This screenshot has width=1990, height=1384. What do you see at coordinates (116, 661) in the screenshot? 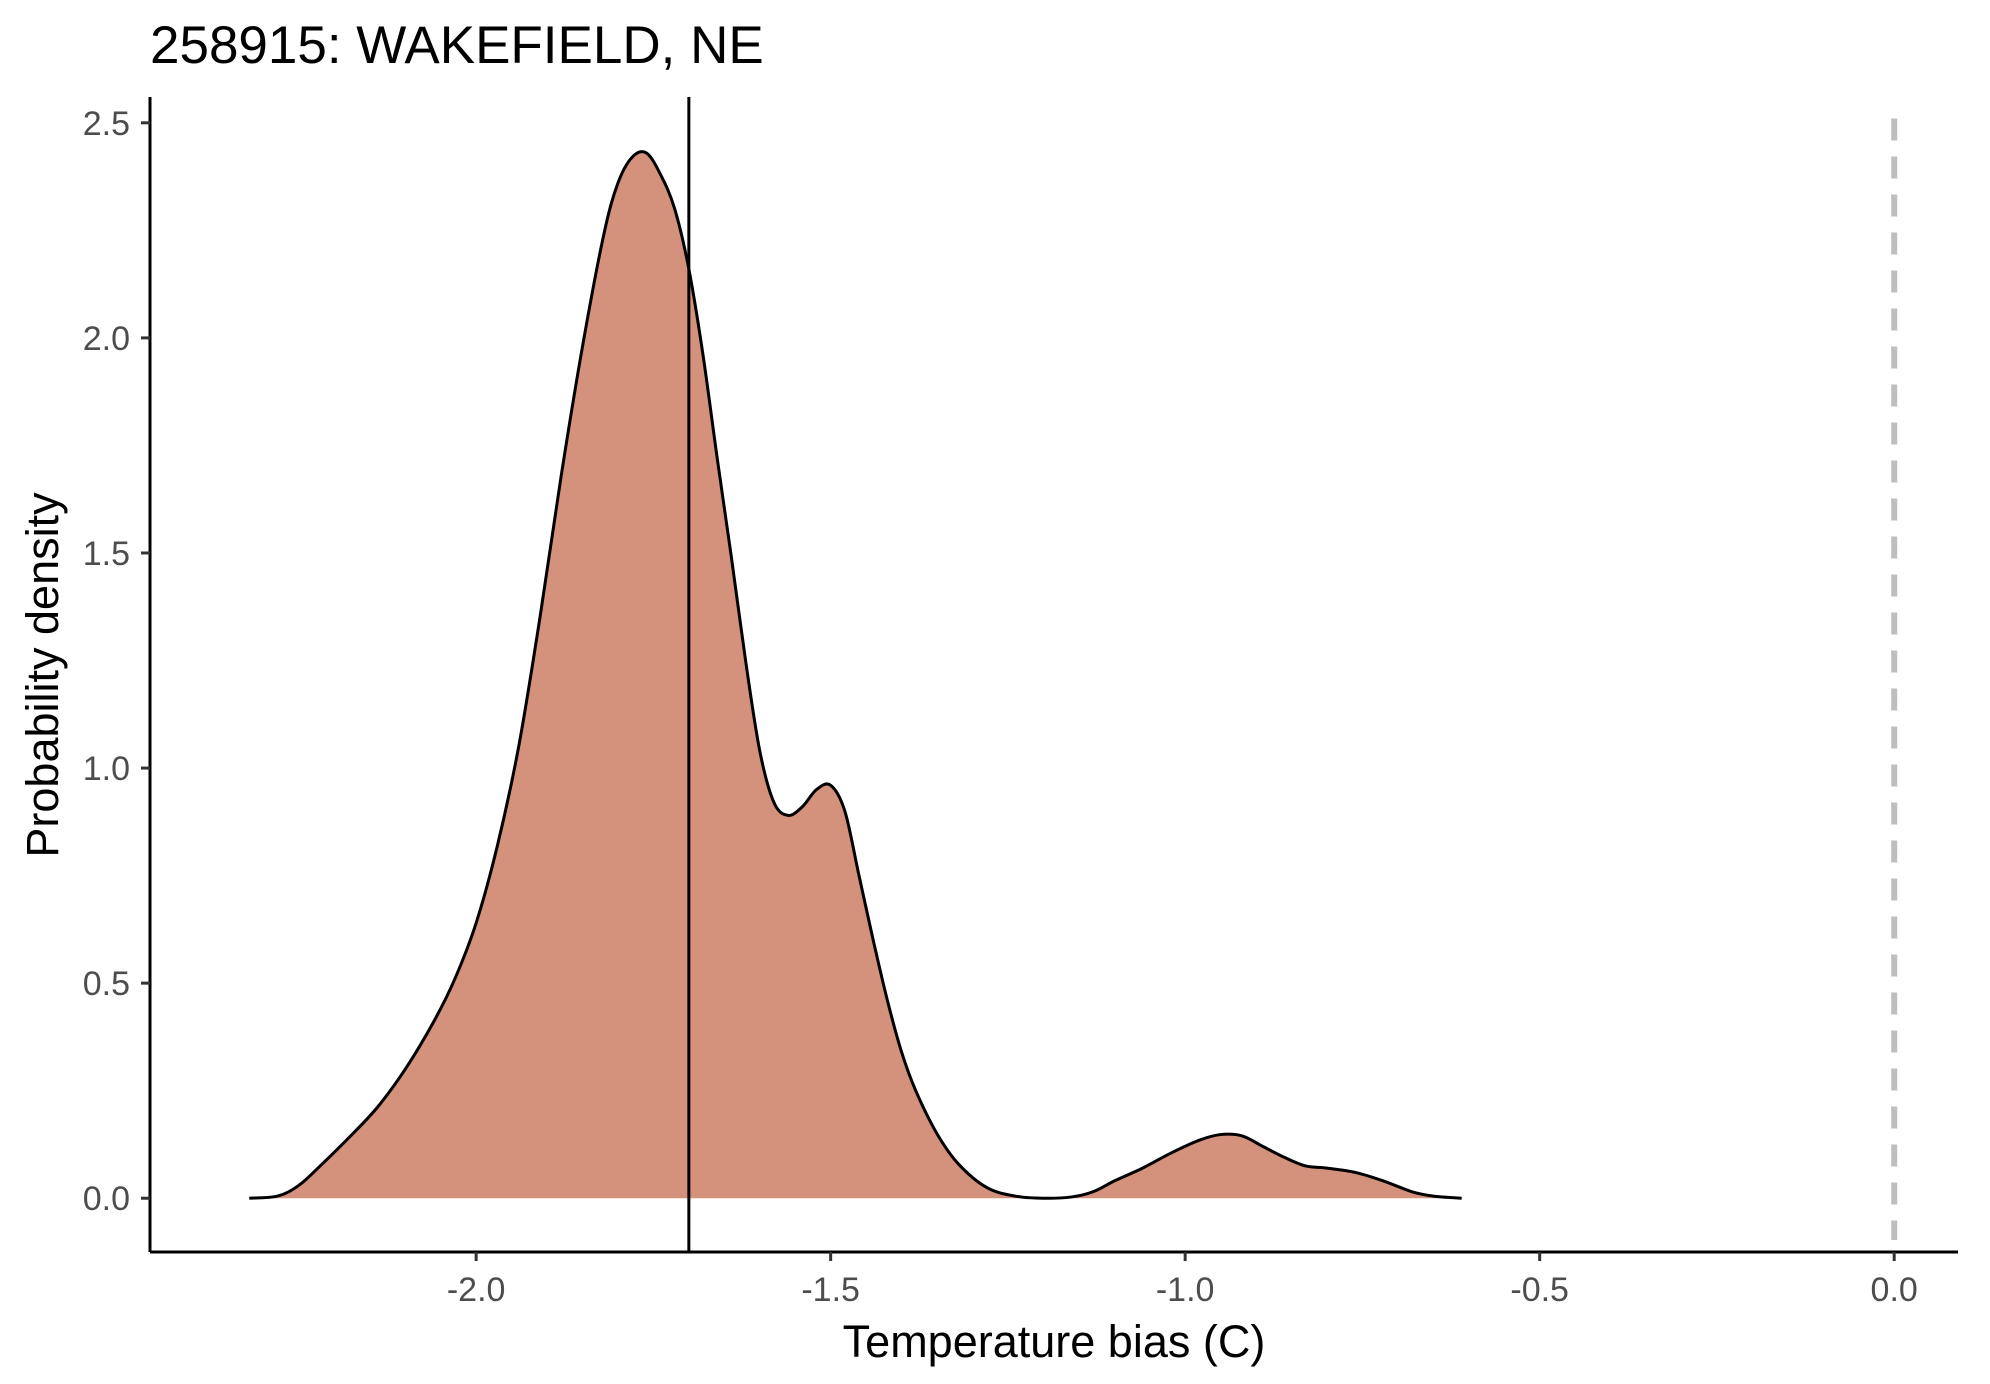
I see `y-axis-ticks: 0.0 0.5 1.0 1.5 2.0 2.5` at bounding box center [116, 661].